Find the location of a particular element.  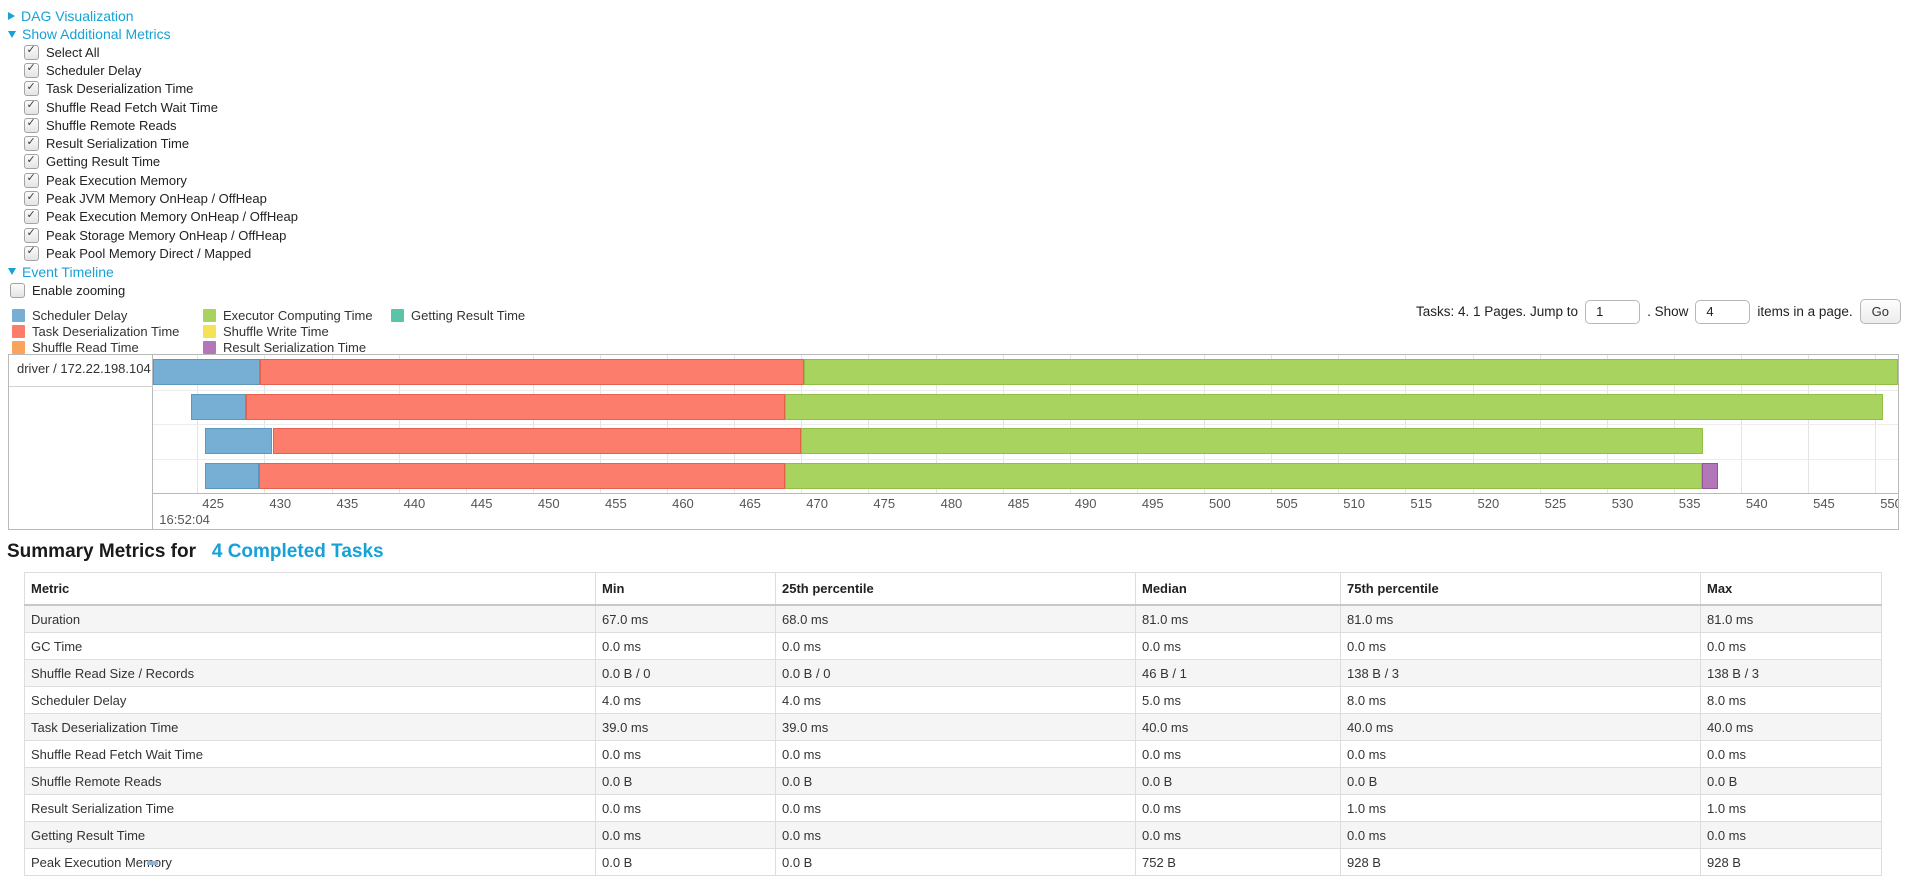

metric-name-cell: Duration is located at coordinates (310, 618).